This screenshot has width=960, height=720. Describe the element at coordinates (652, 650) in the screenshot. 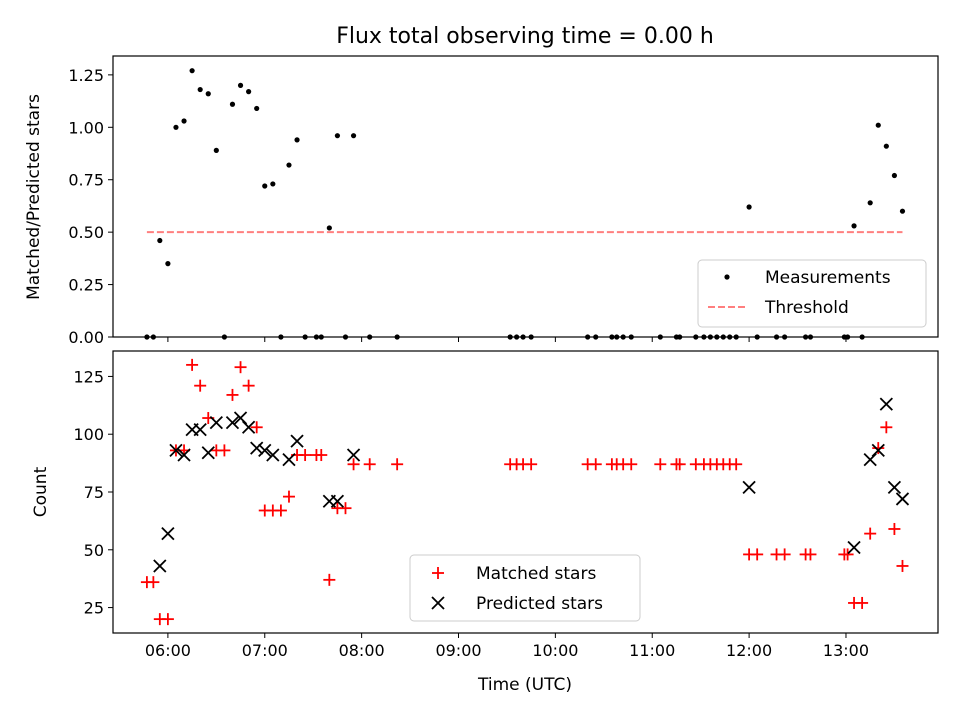

I see `count-x-tick-label: 11:00` at that location.